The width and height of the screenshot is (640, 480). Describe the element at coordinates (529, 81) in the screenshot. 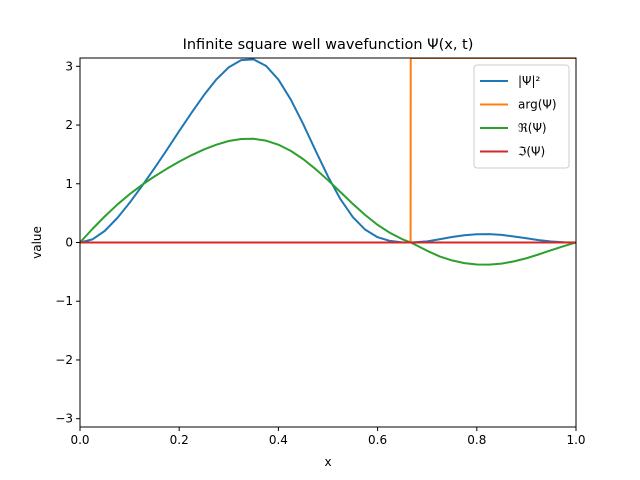

I see `legend-label-0: |Ψ|²` at that location.